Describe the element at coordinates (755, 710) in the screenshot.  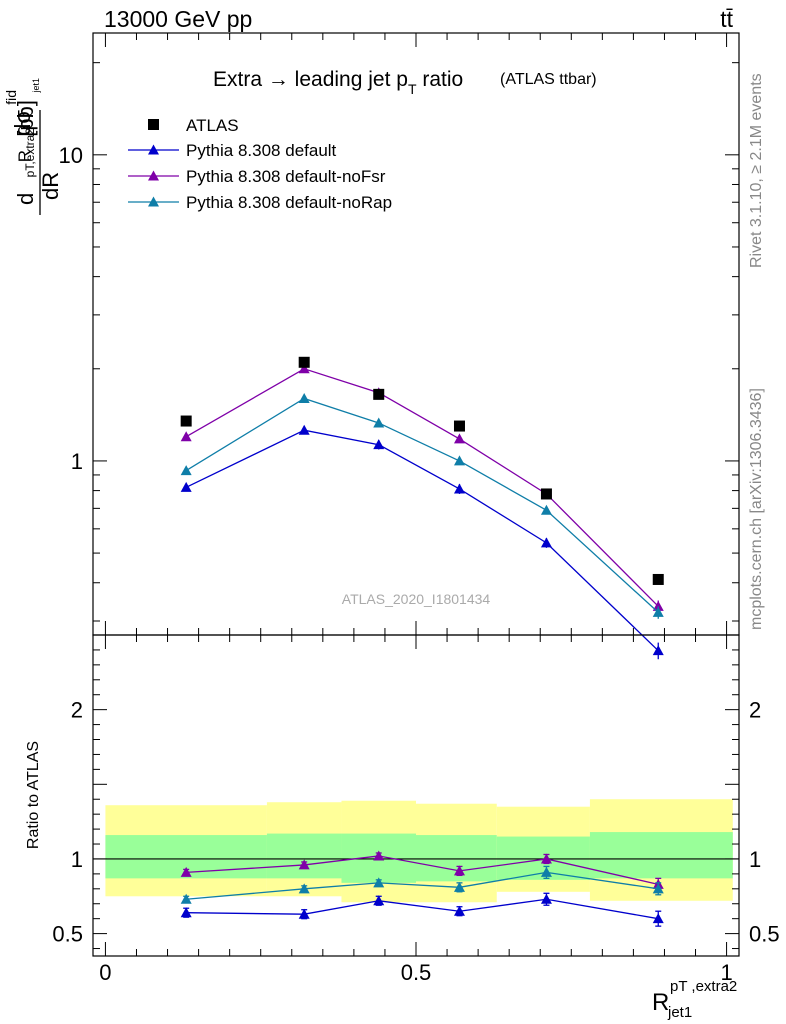
I see `ratio-y-tick-label-right: 2` at that location.